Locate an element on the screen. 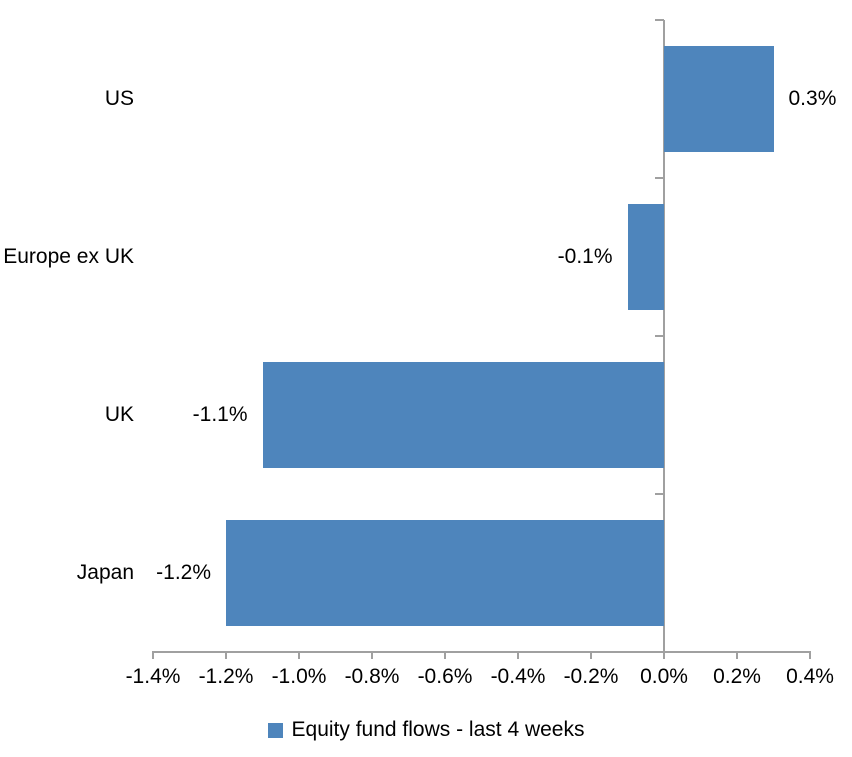  category-label-europe-ex-uk: Europe ex UK is located at coordinates (68, 256).